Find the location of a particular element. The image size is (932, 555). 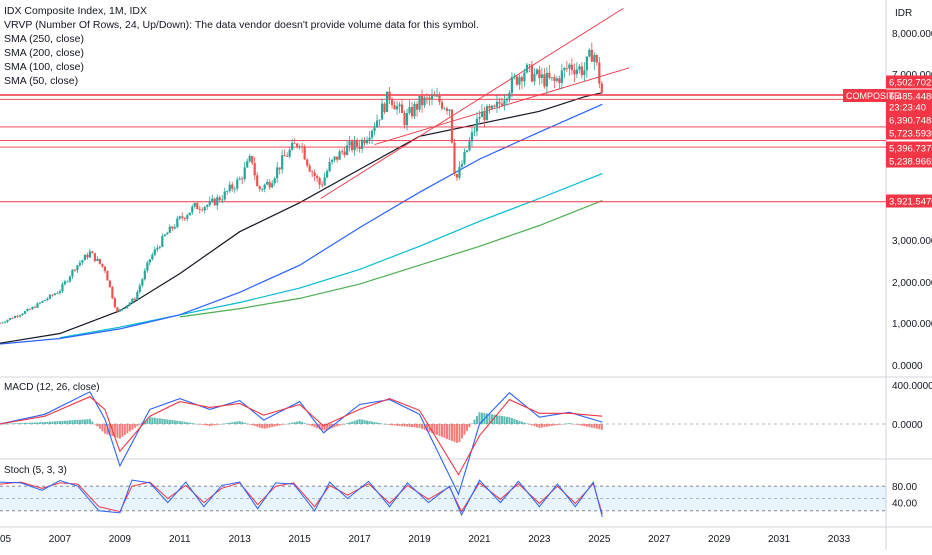

price-tag-value: 6,390.7483 is located at coordinates (910, 121).